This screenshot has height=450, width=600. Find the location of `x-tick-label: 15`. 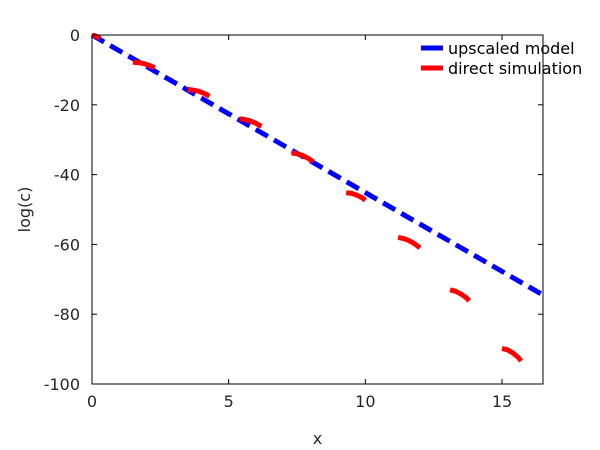

x-tick-label: 15 is located at coordinates (502, 401).